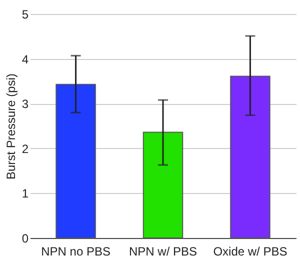  What do you see at coordinates (250, 251) in the screenshot?
I see `x-tick-label: Oxide w/ PBS` at bounding box center [250, 251].